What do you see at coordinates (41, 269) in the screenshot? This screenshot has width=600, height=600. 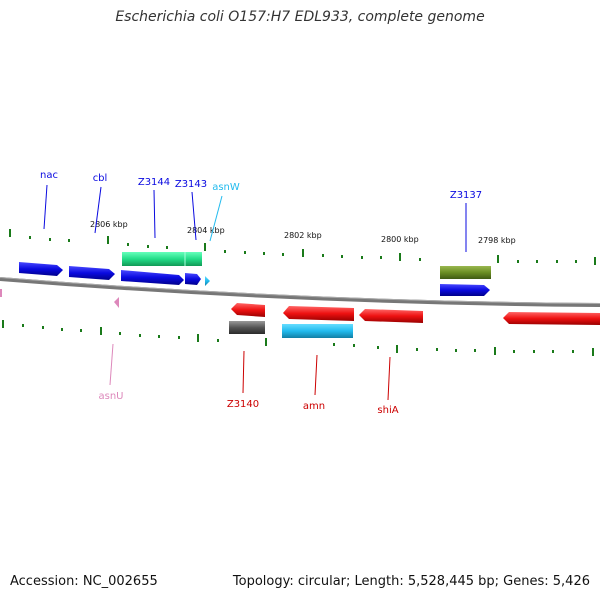 I see `gene-nac` at bounding box center [41, 269].